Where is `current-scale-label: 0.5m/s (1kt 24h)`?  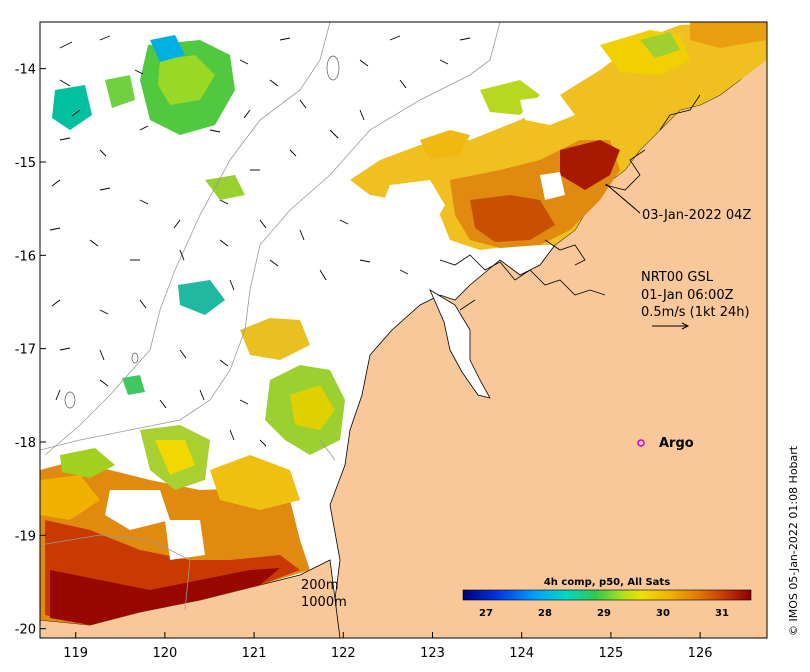 current-scale-label: 0.5m/s (1kt 24h) is located at coordinates (695, 312).